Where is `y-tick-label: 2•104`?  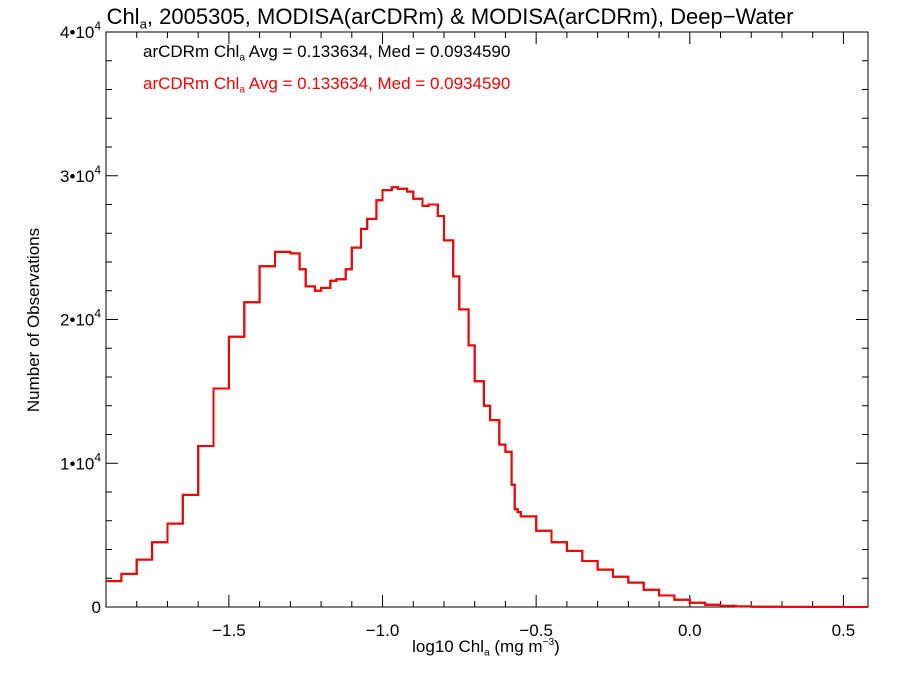
y-tick-label: 2•104 is located at coordinates (80, 318).